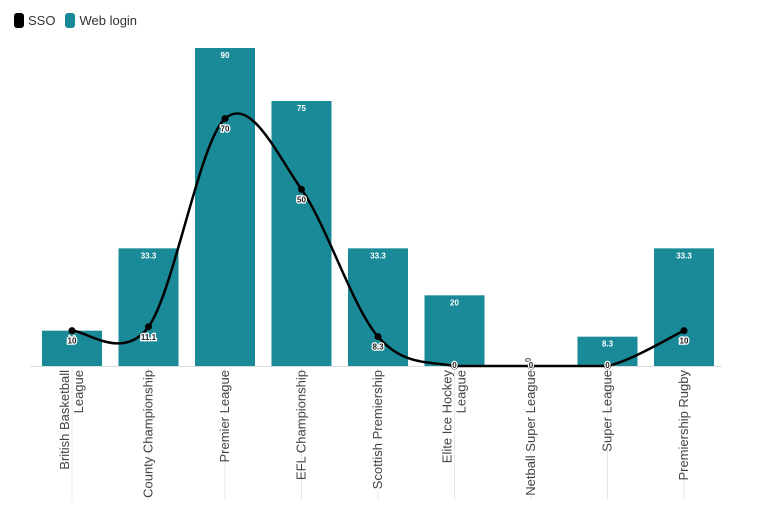 The width and height of the screenshot is (760, 526). What do you see at coordinates (528, 359) in the screenshot?
I see `bar-value-label: 0` at bounding box center [528, 359].